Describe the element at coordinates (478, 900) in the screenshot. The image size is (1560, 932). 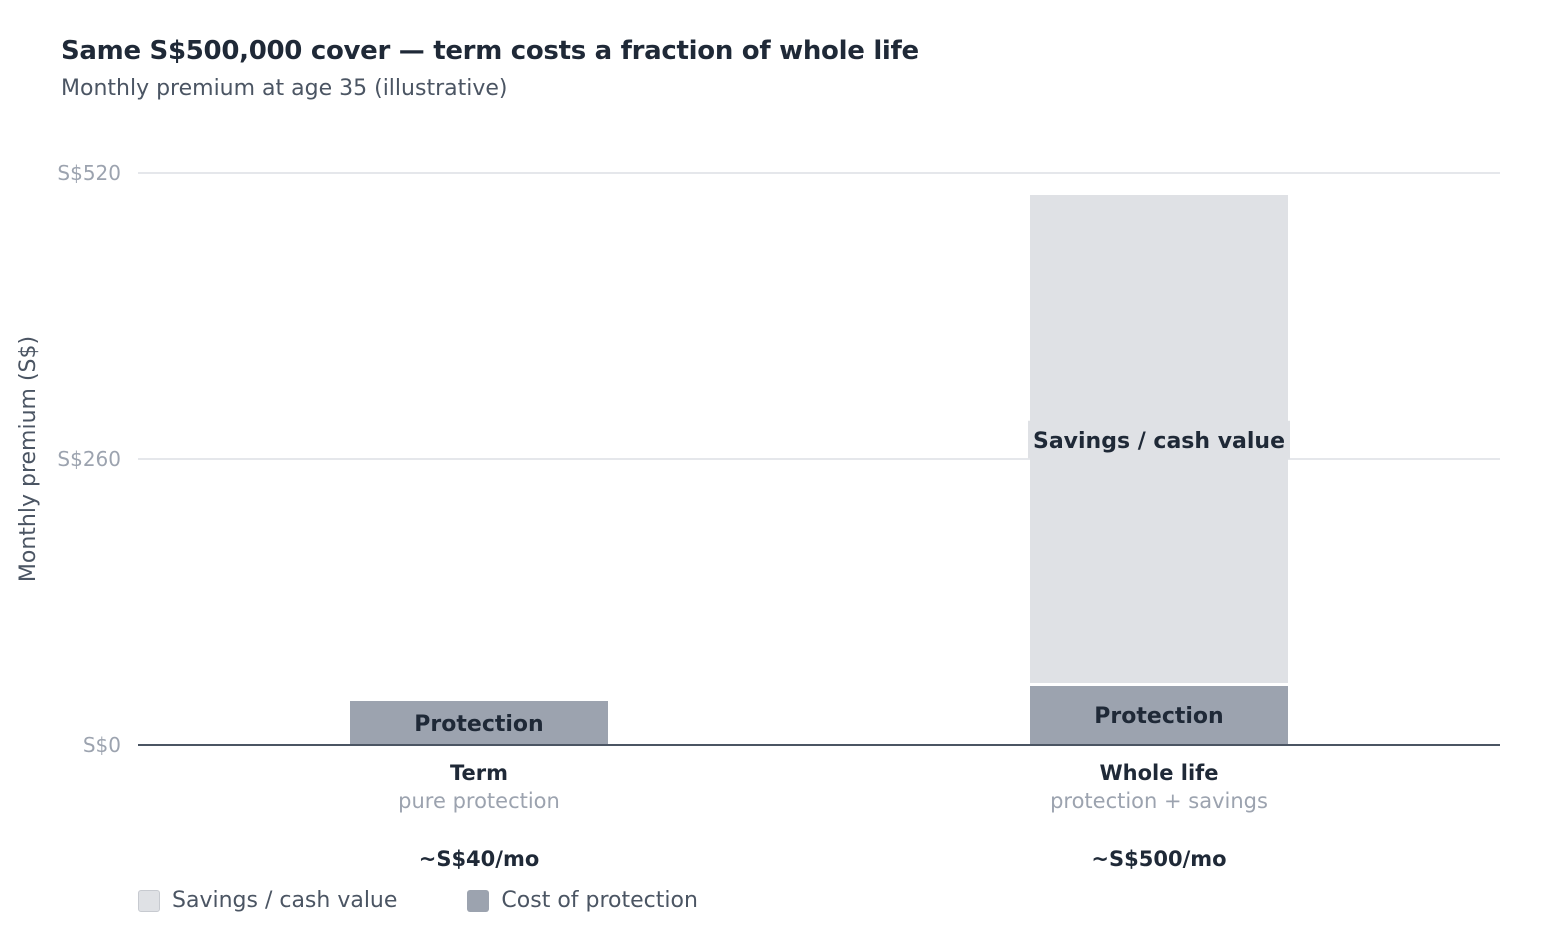
I see `legend-swatch-protection` at that location.